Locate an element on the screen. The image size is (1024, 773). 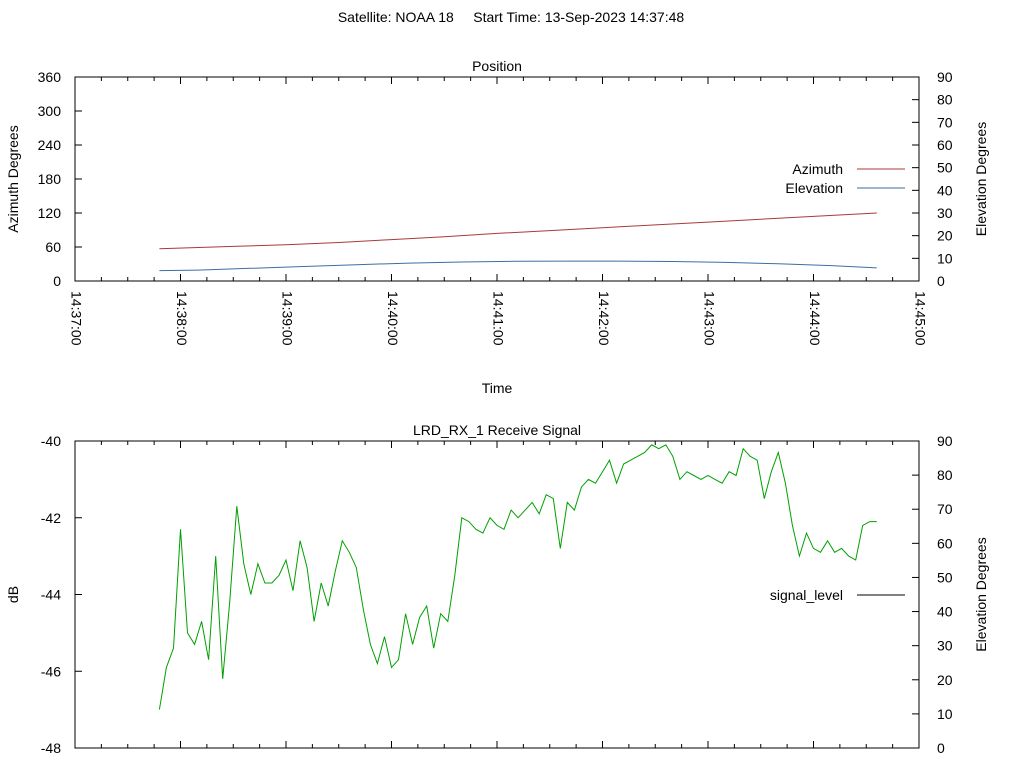
chart-1-x-tick-label: 14:38:00 is located at coordinates (182, 318).